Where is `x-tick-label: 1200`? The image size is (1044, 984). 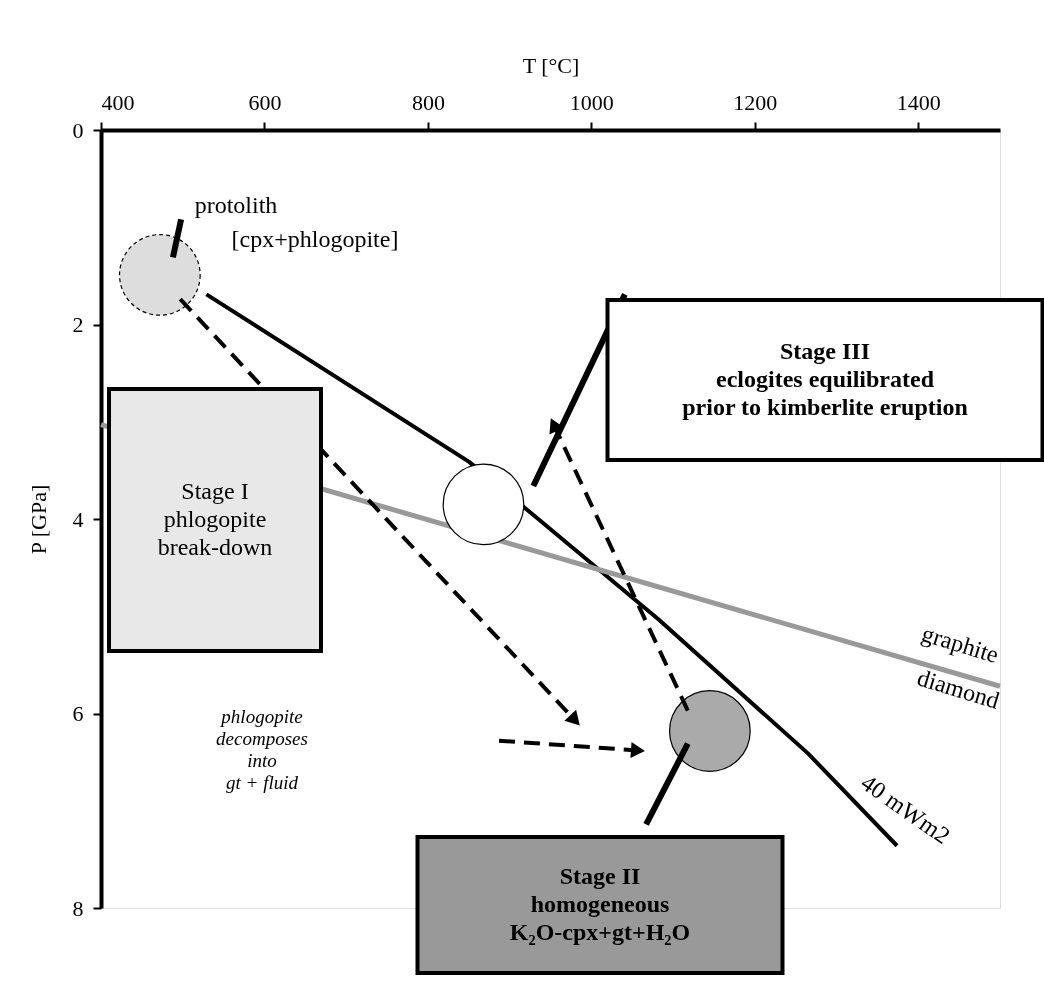
x-tick-label: 1200 is located at coordinates (755, 102).